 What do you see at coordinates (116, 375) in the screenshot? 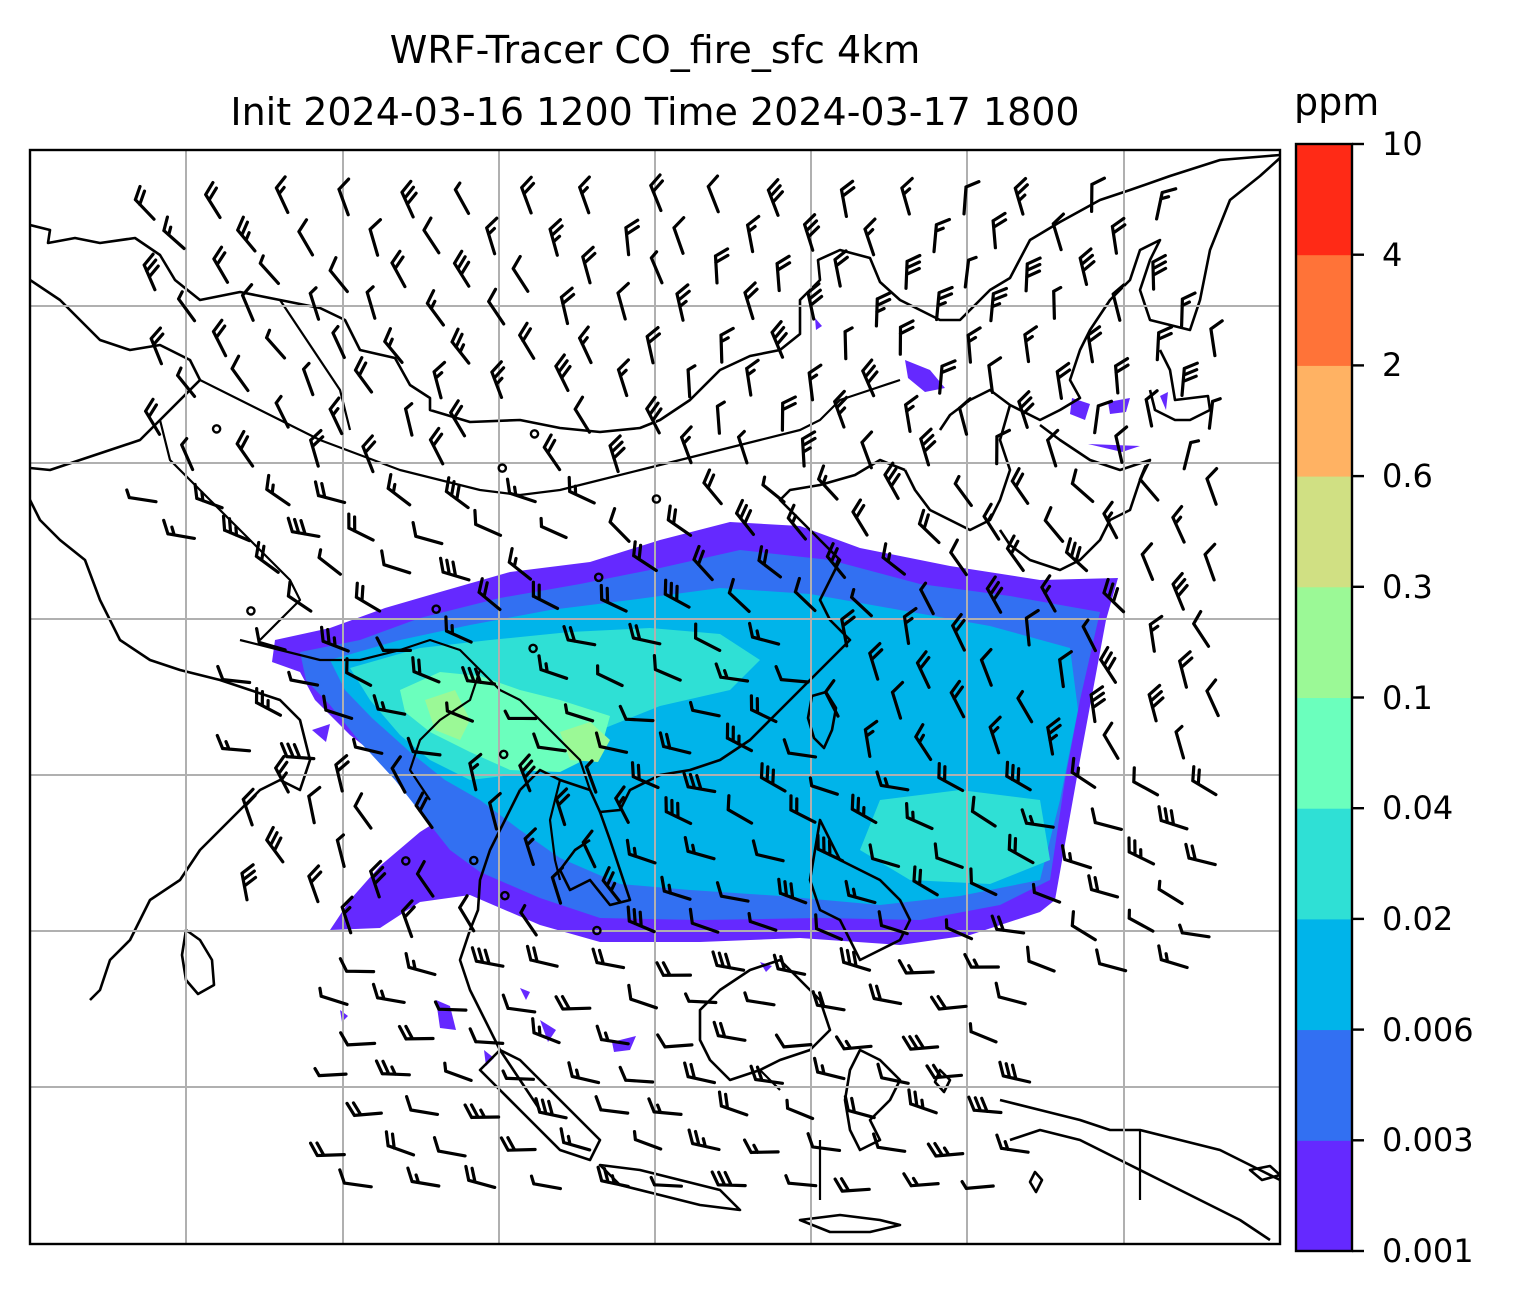
I see `coast-arabia` at bounding box center [116, 375].